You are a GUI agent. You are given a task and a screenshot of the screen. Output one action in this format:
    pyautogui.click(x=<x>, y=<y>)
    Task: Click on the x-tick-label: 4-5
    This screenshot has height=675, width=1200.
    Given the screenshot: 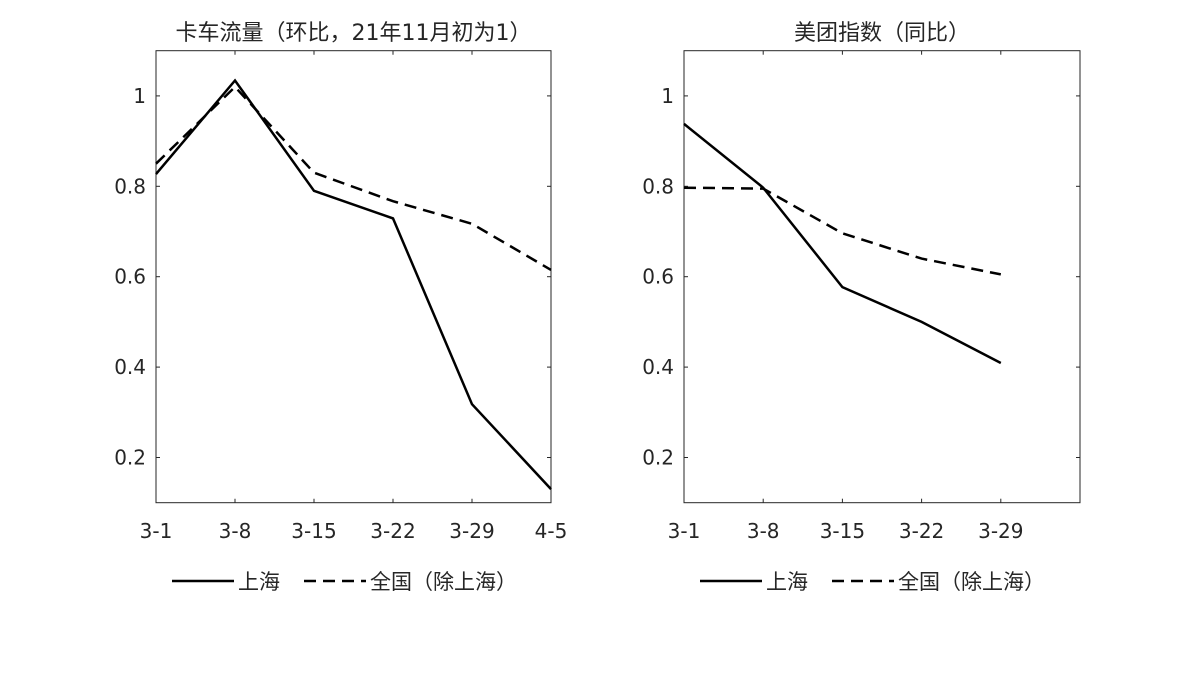 What is the action you would take?
    pyautogui.click(x=551, y=531)
    